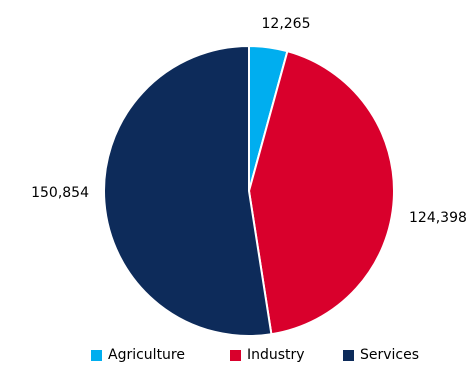 This screenshot has width=470, height=365. I want to click on legend-item-industry: Industry, so click(267, 355).